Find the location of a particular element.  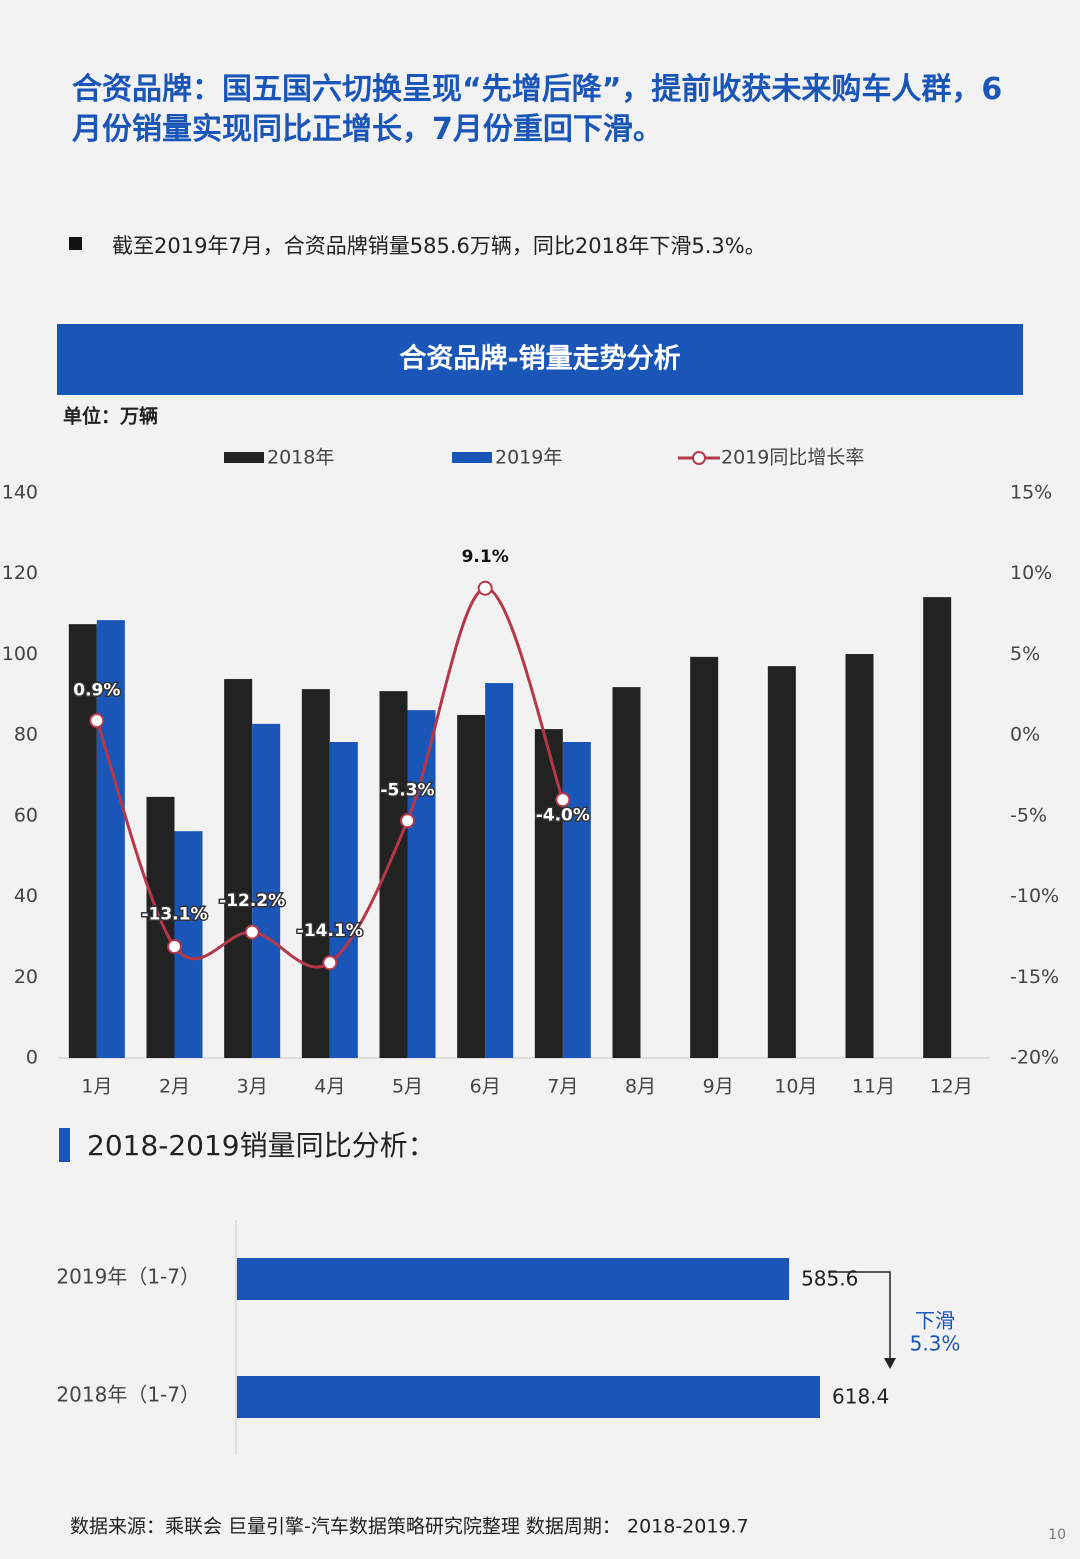

x-tick-label: 8月 is located at coordinates (640, 1087).